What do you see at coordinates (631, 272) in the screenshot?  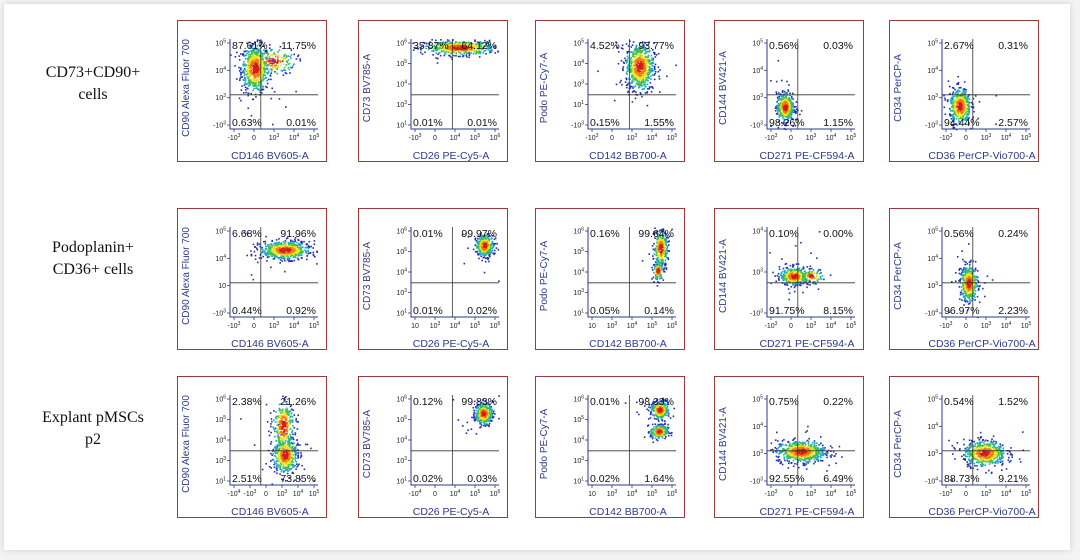 I see `axis-line` at bounding box center [631, 272].